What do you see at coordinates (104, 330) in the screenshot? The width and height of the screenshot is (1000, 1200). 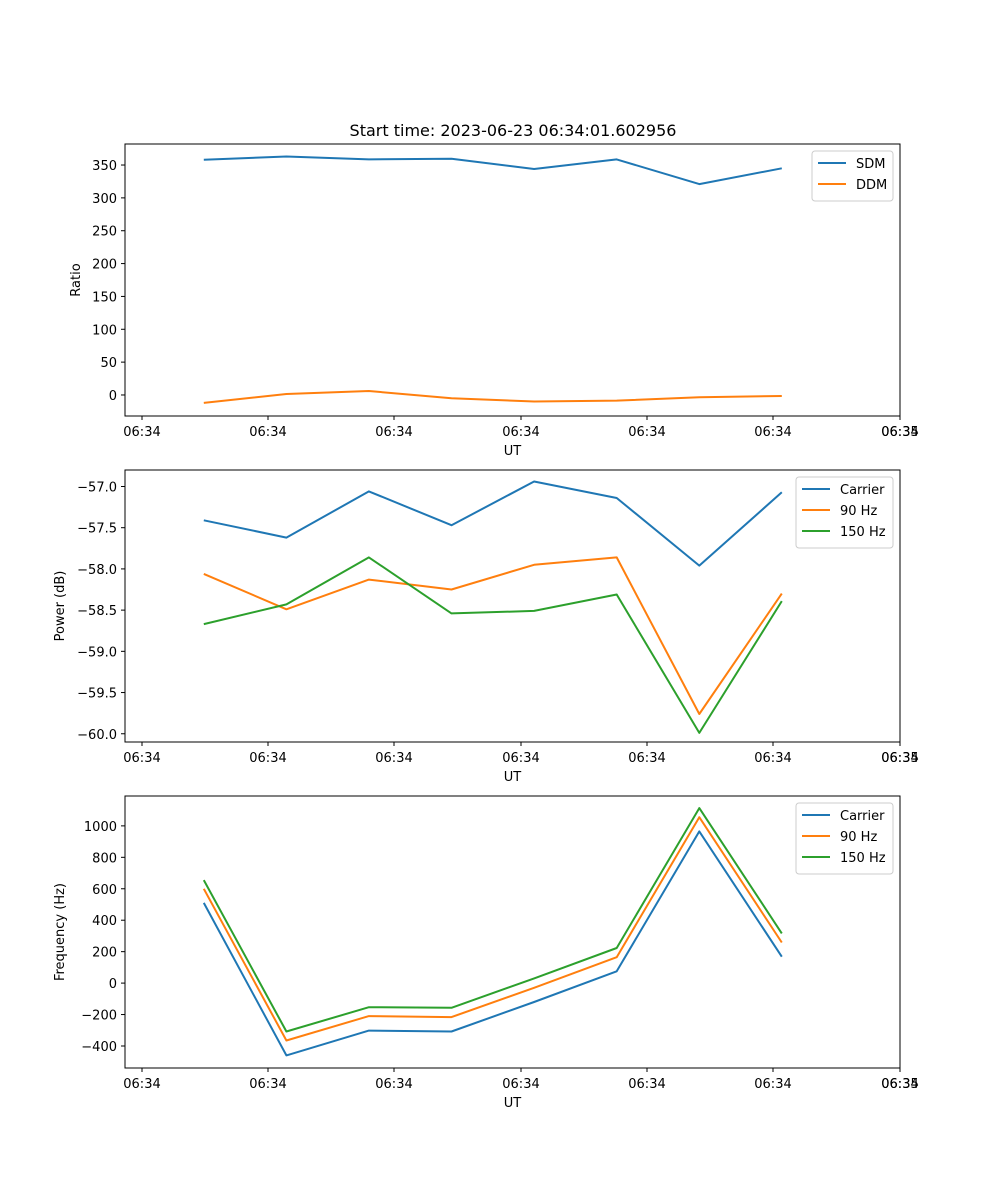 I see `y-tick-label: 100` at bounding box center [104, 330].